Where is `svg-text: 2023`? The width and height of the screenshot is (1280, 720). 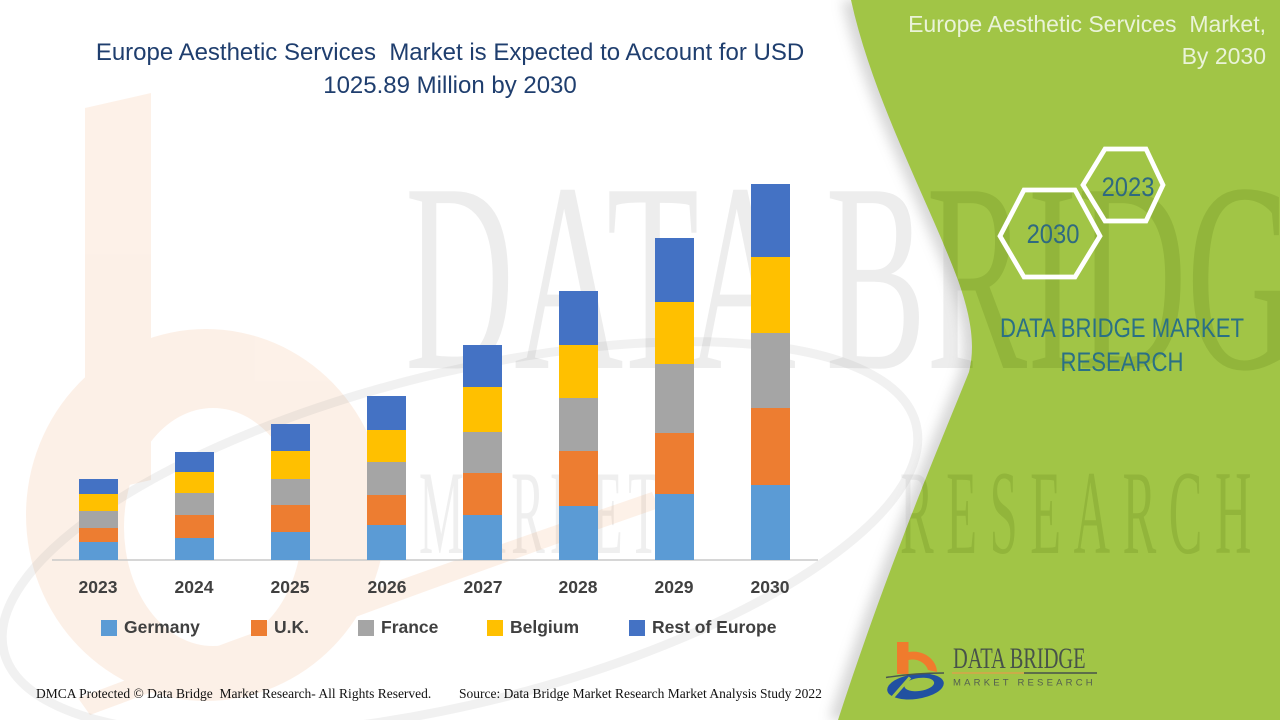
svg-text: 2023 is located at coordinates (1128, 188).